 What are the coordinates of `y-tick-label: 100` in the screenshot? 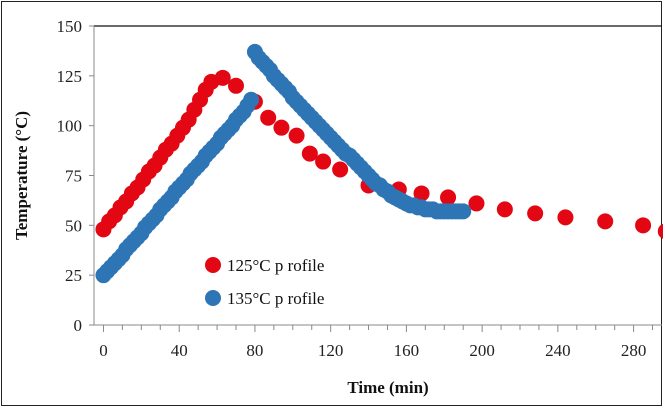 It's located at (70, 126).